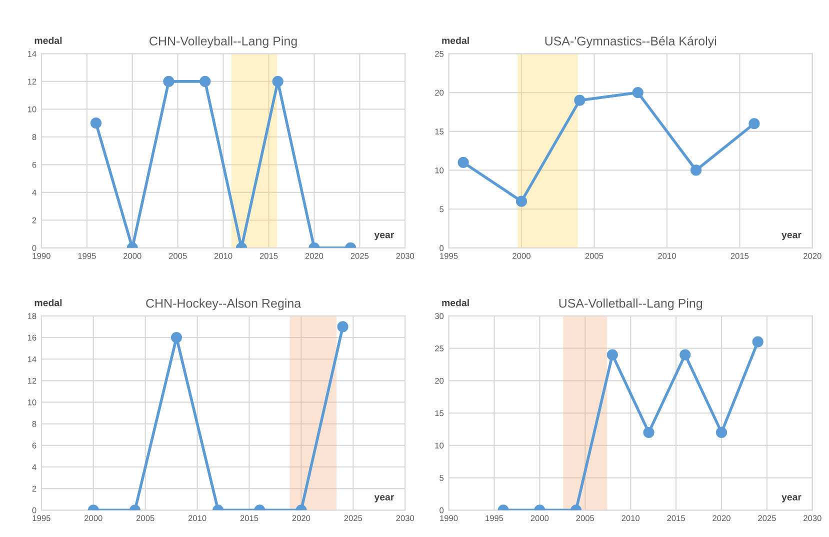 The width and height of the screenshot is (829, 537). Describe the element at coordinates (32, 316) in the screenshot. I see `y-tick-label: 18` at that location.